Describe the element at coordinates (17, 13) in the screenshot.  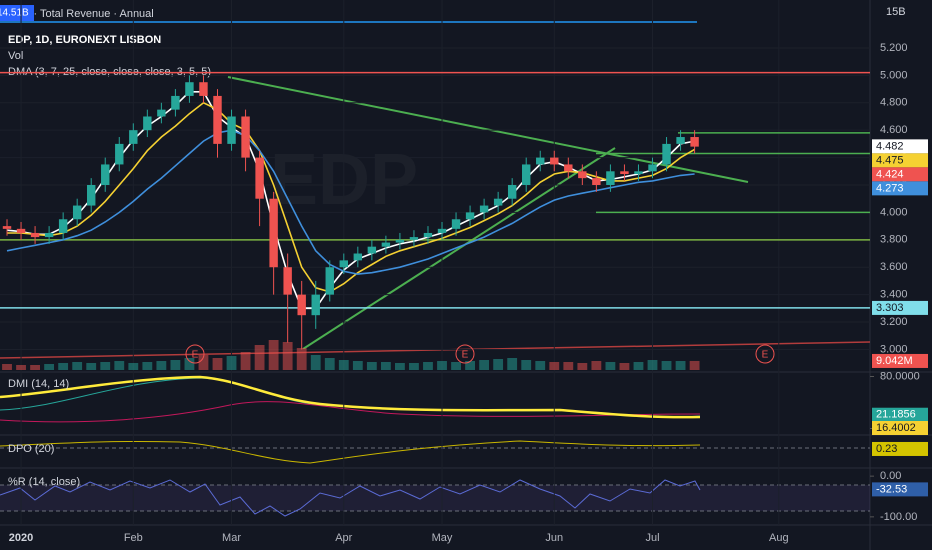
I see `overlay-badge-bg` at that location.